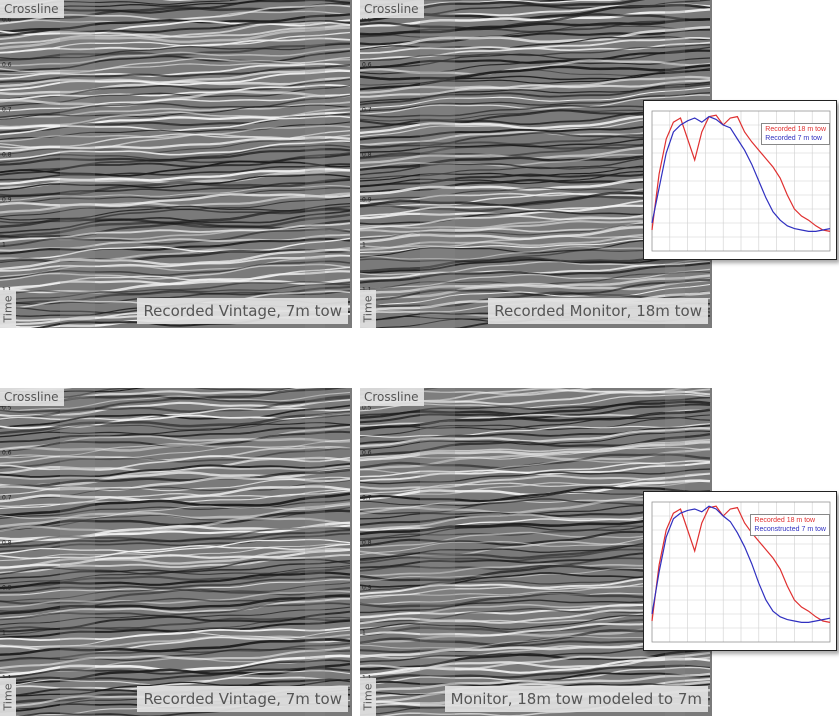  Describe the element at coordinates (598, 311) in the screenshot. I see `panel-caption: Recorded Monitor, 18m tow` at that location.